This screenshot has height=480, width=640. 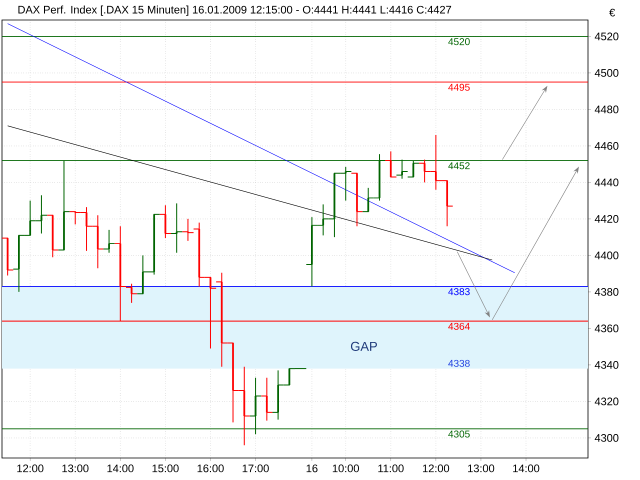 What do you see at coordinates (606, 110) in the screenshot?
I see `y-tick-label: 4480` at bounding box center [606, 110].